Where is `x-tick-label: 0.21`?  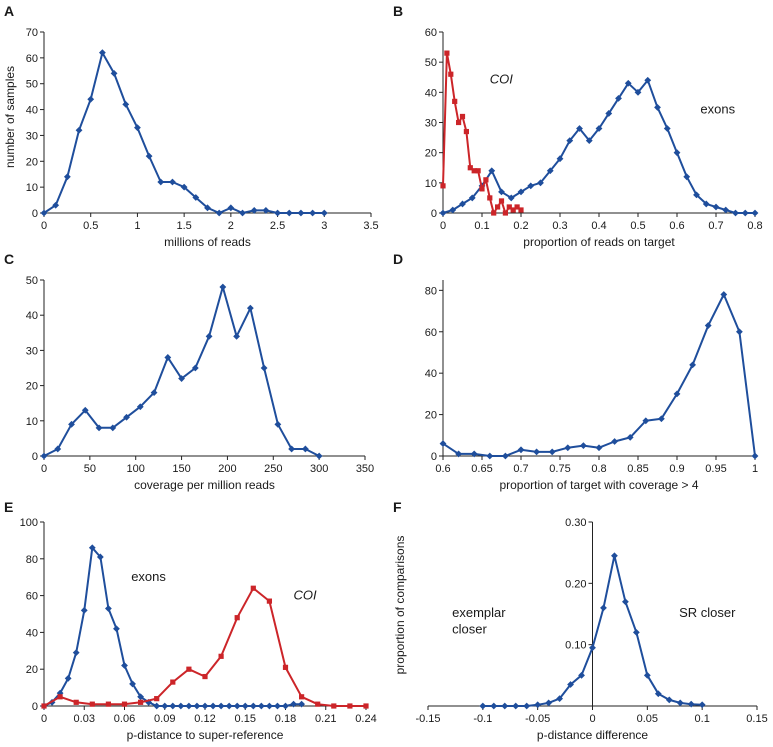
x-tick-label: 0.21 is located at coordinates (325, 719).